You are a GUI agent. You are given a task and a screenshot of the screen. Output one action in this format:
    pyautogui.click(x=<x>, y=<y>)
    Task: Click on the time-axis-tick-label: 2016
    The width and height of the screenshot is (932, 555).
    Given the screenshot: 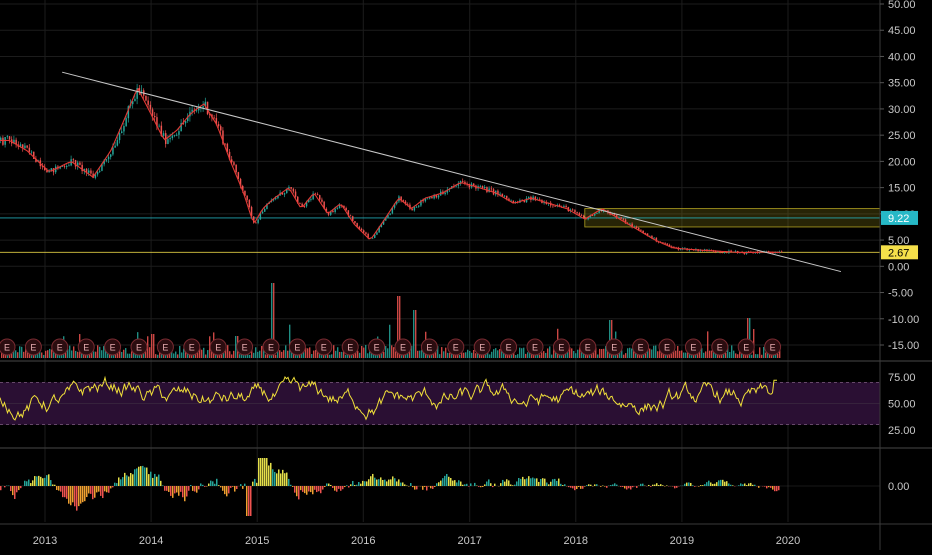 What is the action you would take?
    pyautogui.click(x=363, y=541)
    